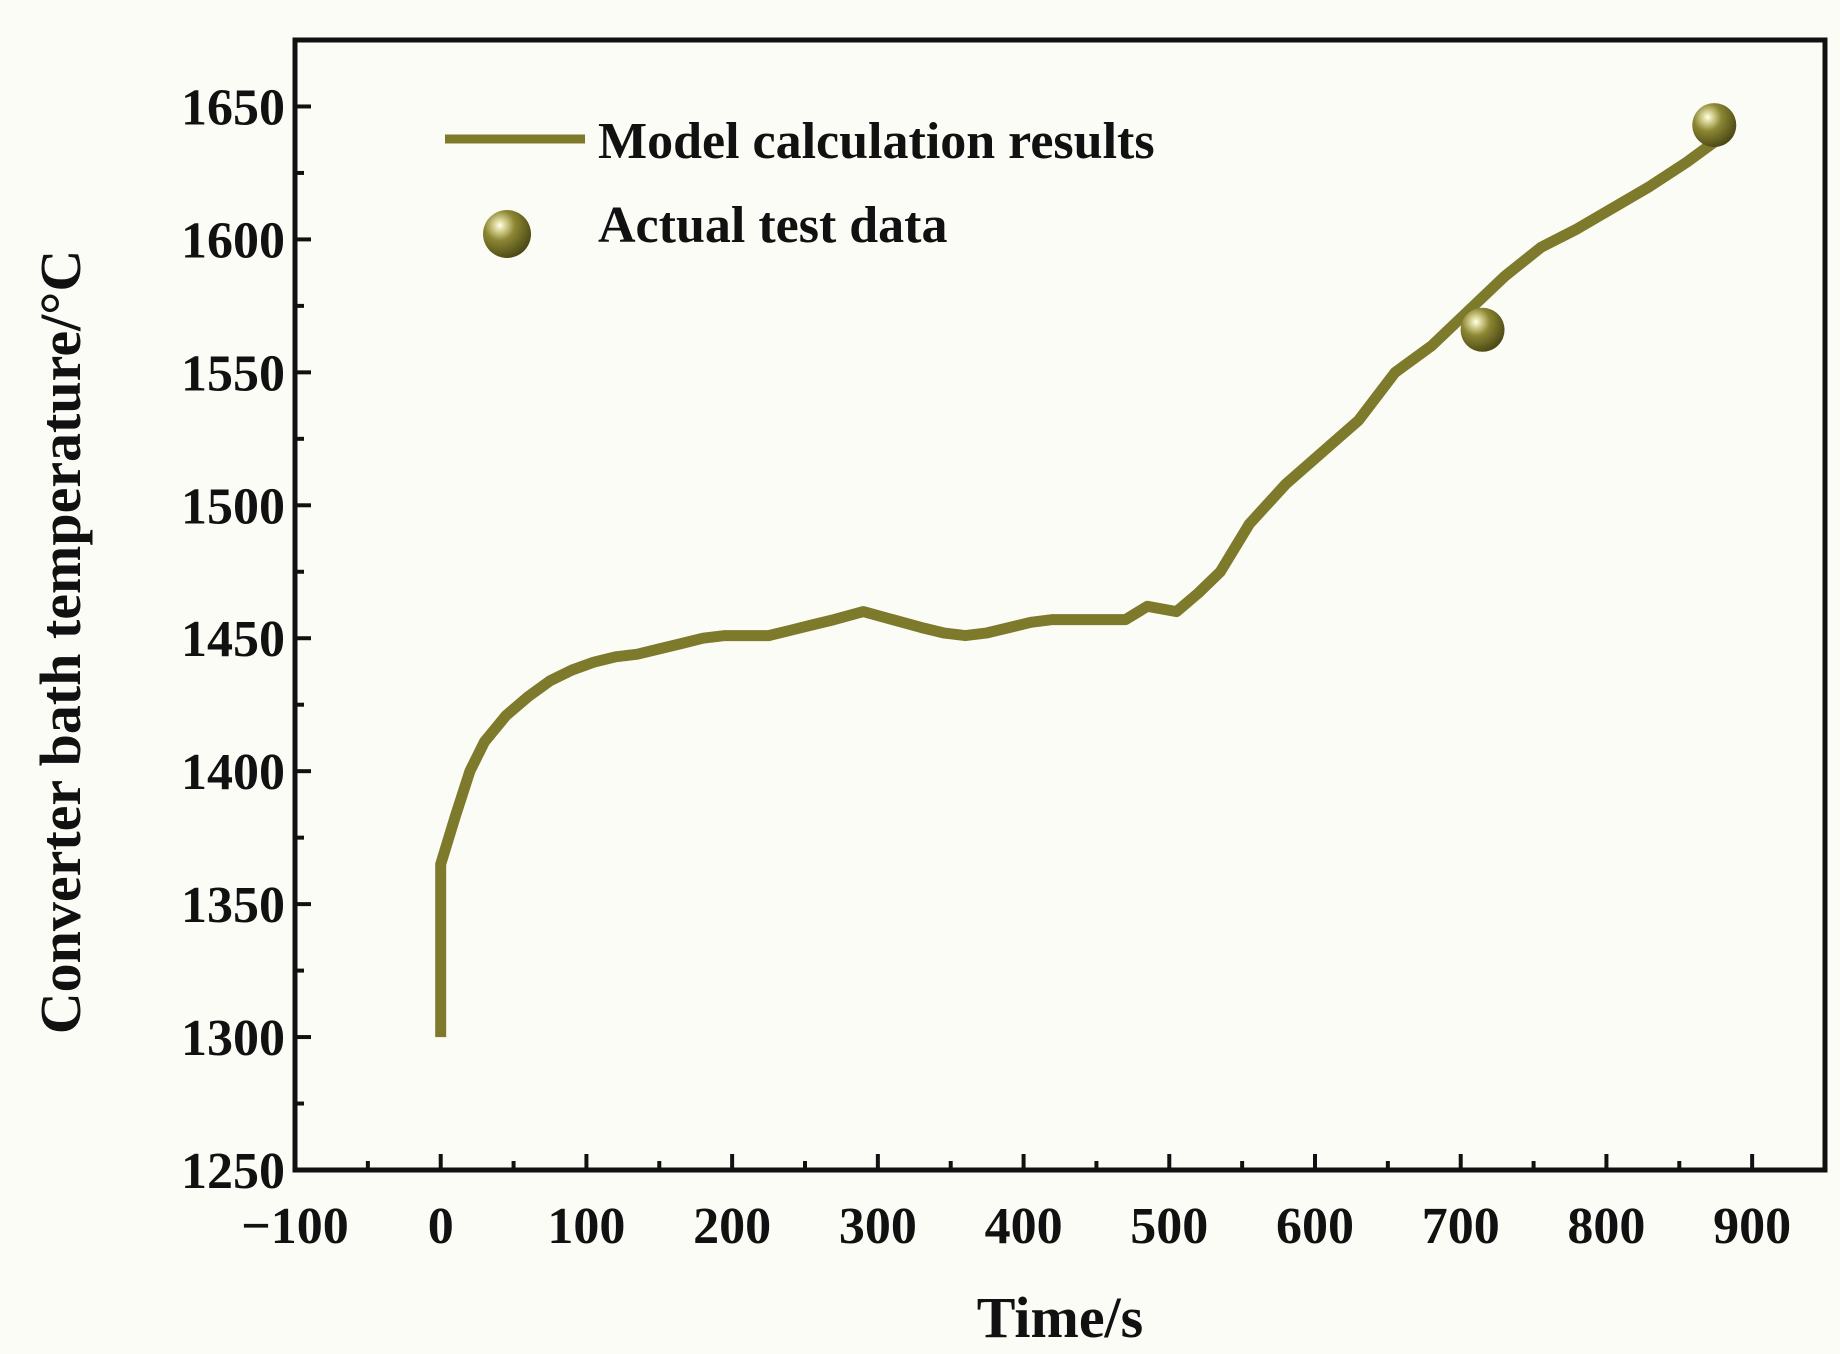  What do you see at coordinates (876, 141) in the screenshot?
I see `legend-label-model: Model calculation results` at bounding box center [876, 141].